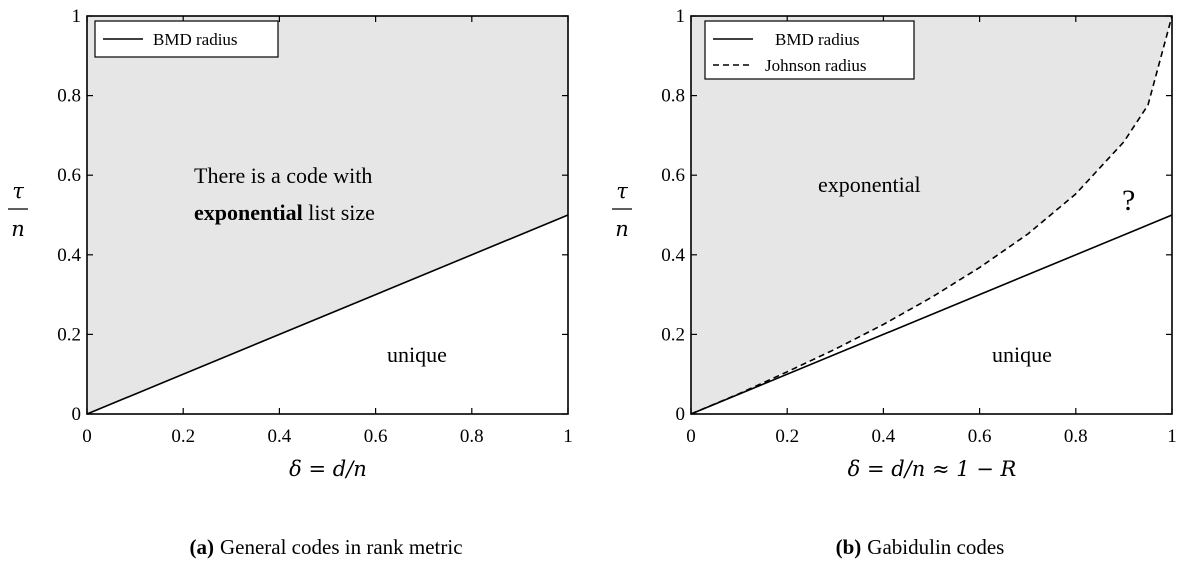 This screenshot has height=573, width=1177. I want to click on legend-label-johnson: Johnson radius, so click(816, 65).